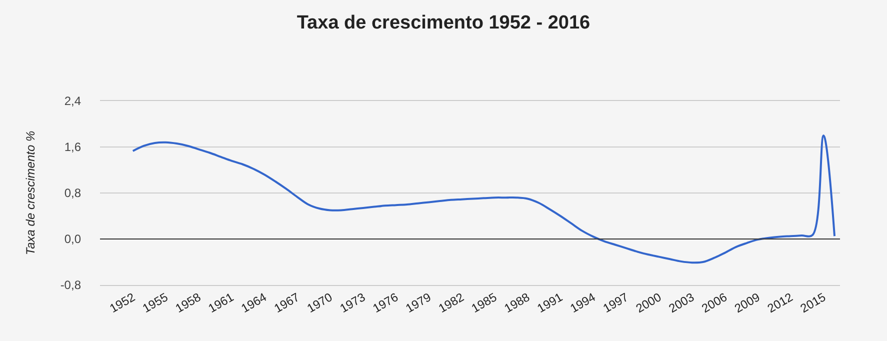 Image resolution: width=887 pixels, height=341 pixels. Describe the element at coordinates (254, 303) in the screenshot. I see `x-tick-label: 1964` at that location.